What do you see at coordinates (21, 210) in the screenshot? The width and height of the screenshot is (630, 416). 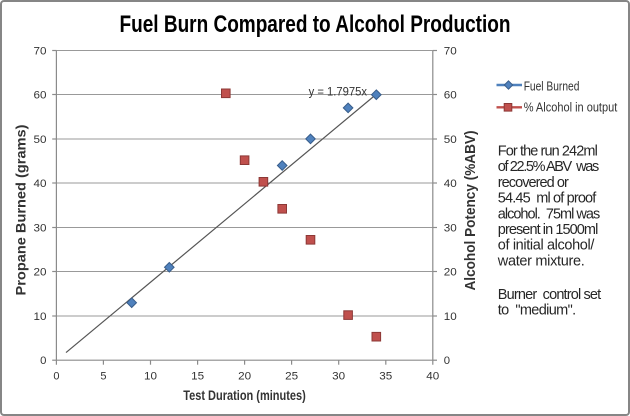 I see `svg-text: Propane Burned (grams)` at bounding box center [21, 210].